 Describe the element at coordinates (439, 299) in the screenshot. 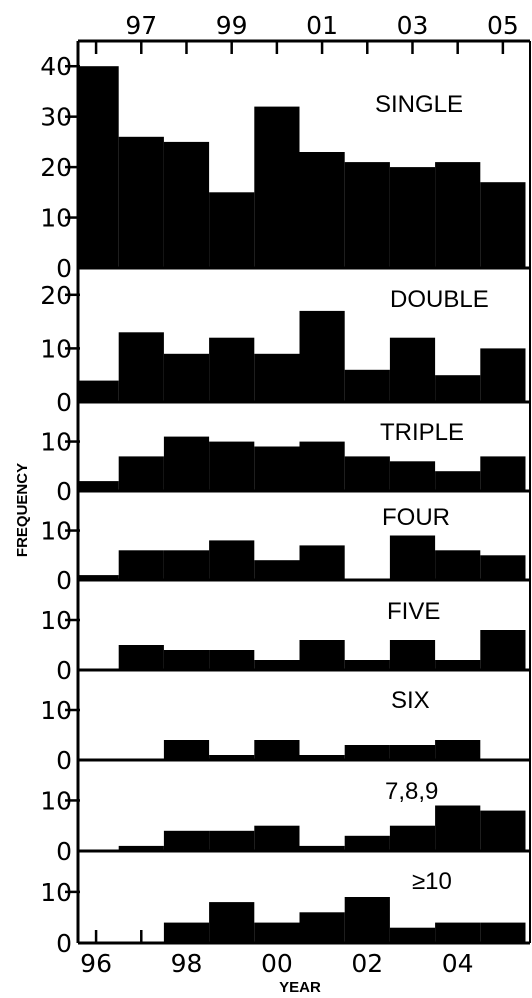

I see `panel-label: DOUBLE` at that location.